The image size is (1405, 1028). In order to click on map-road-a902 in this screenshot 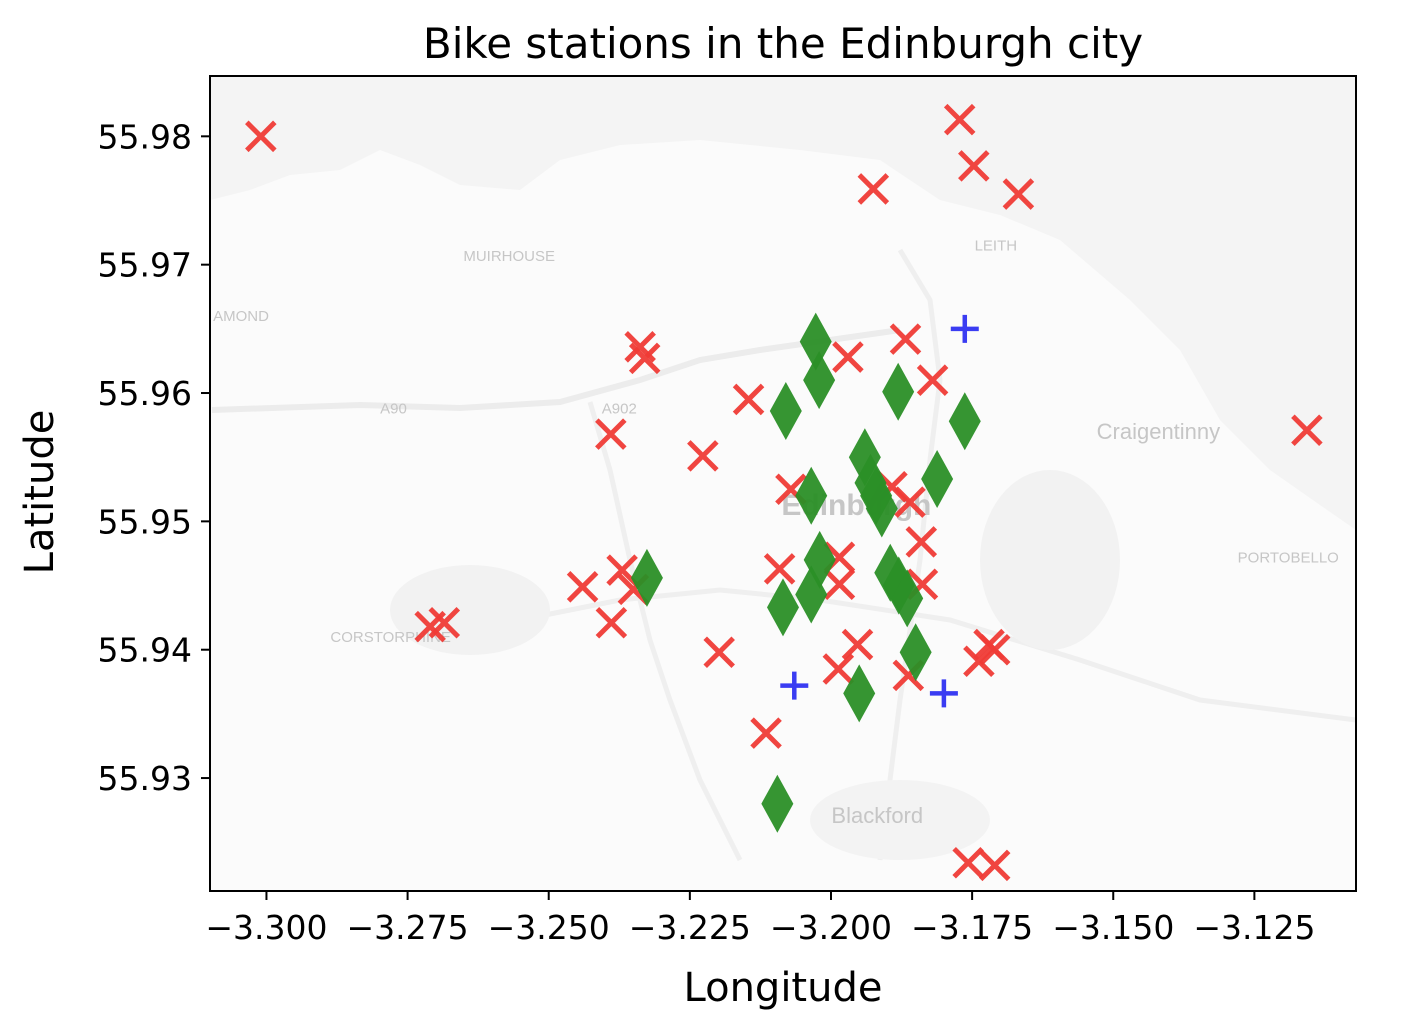, I will do `click(665, 631)`.